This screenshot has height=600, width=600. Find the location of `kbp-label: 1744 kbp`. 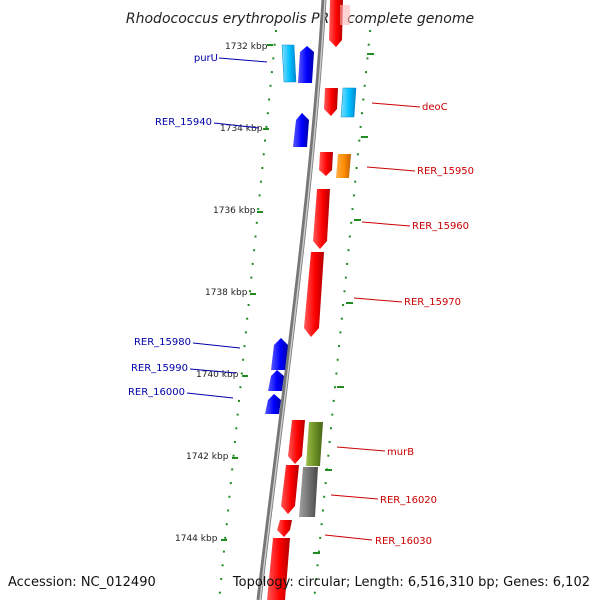

kbp-label: 1744 kbp is located at coordinates (196, 539).